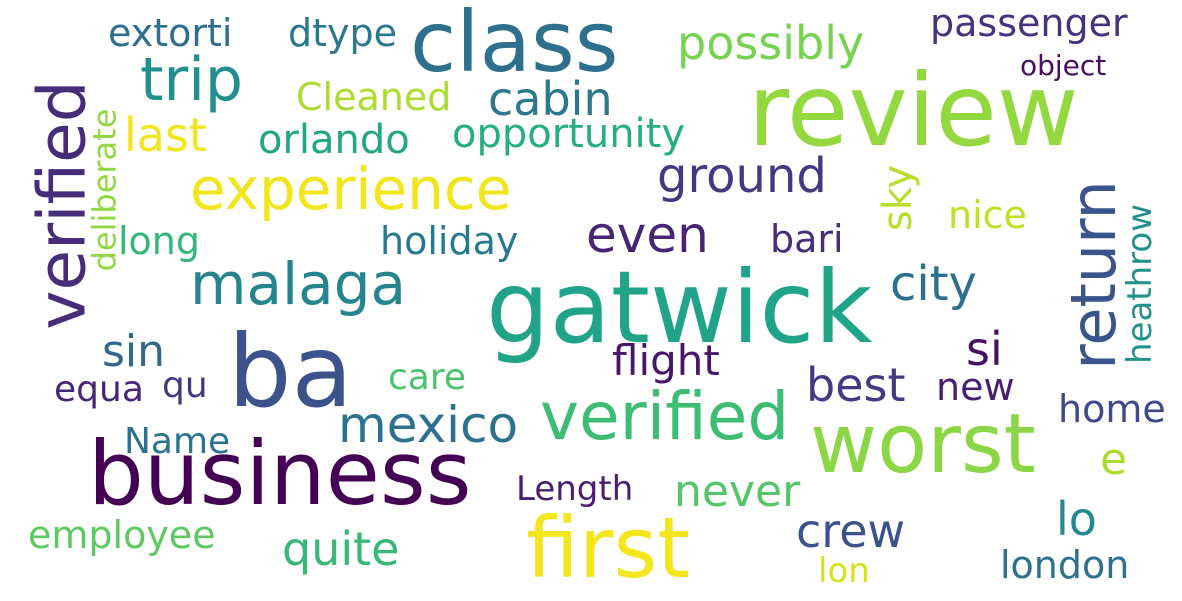  I want to click on word-e: e, so click(1114, 459).